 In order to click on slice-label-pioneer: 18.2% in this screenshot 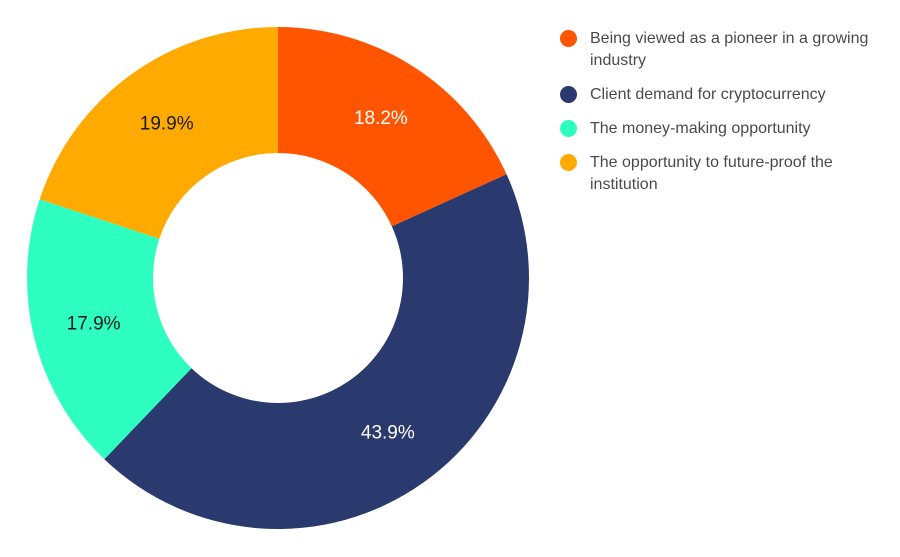, I will do `click(381, 118)`.